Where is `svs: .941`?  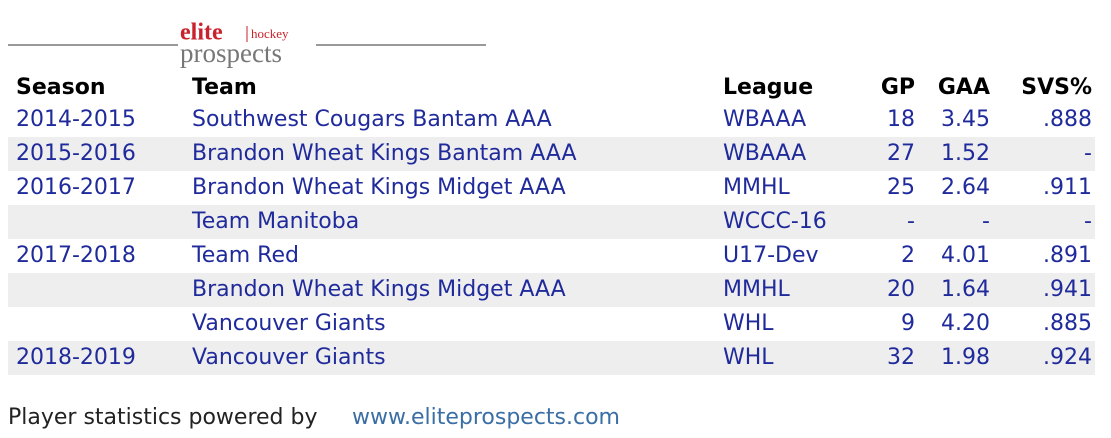 svs: .941 is located at coordinates (1067, 289).